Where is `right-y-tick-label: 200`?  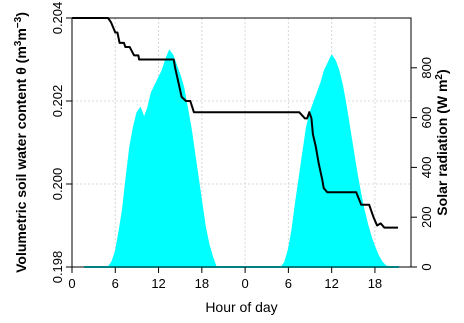 right-y-tick-label: 200 is located at coordinates (426, 217).